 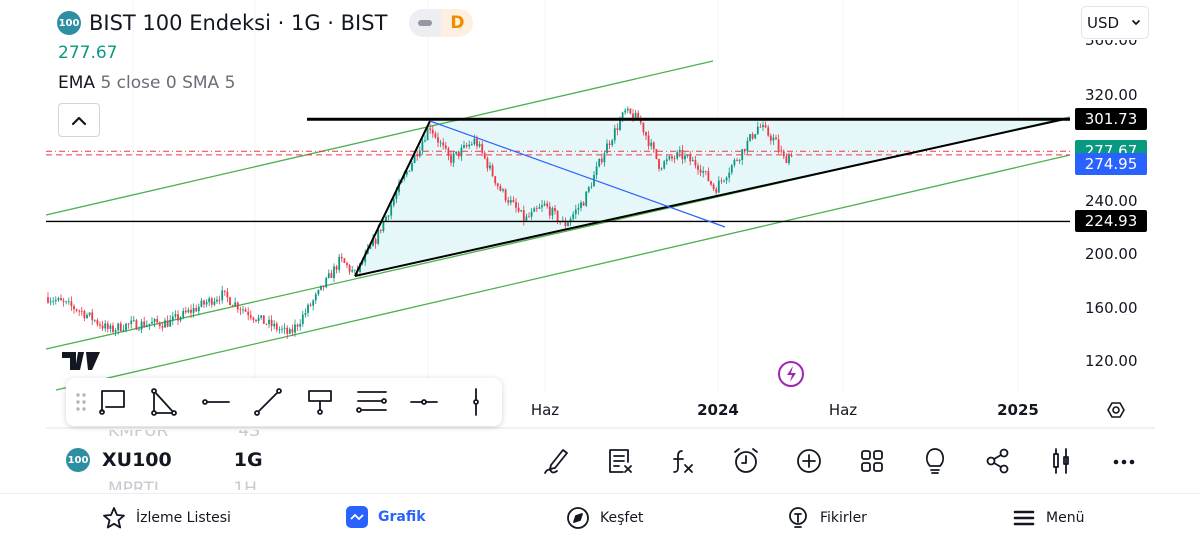 What do you see at coordinates (545, 410) in the screenshot?
I see `x-tick: Haz` at bounding box center [545, 410].